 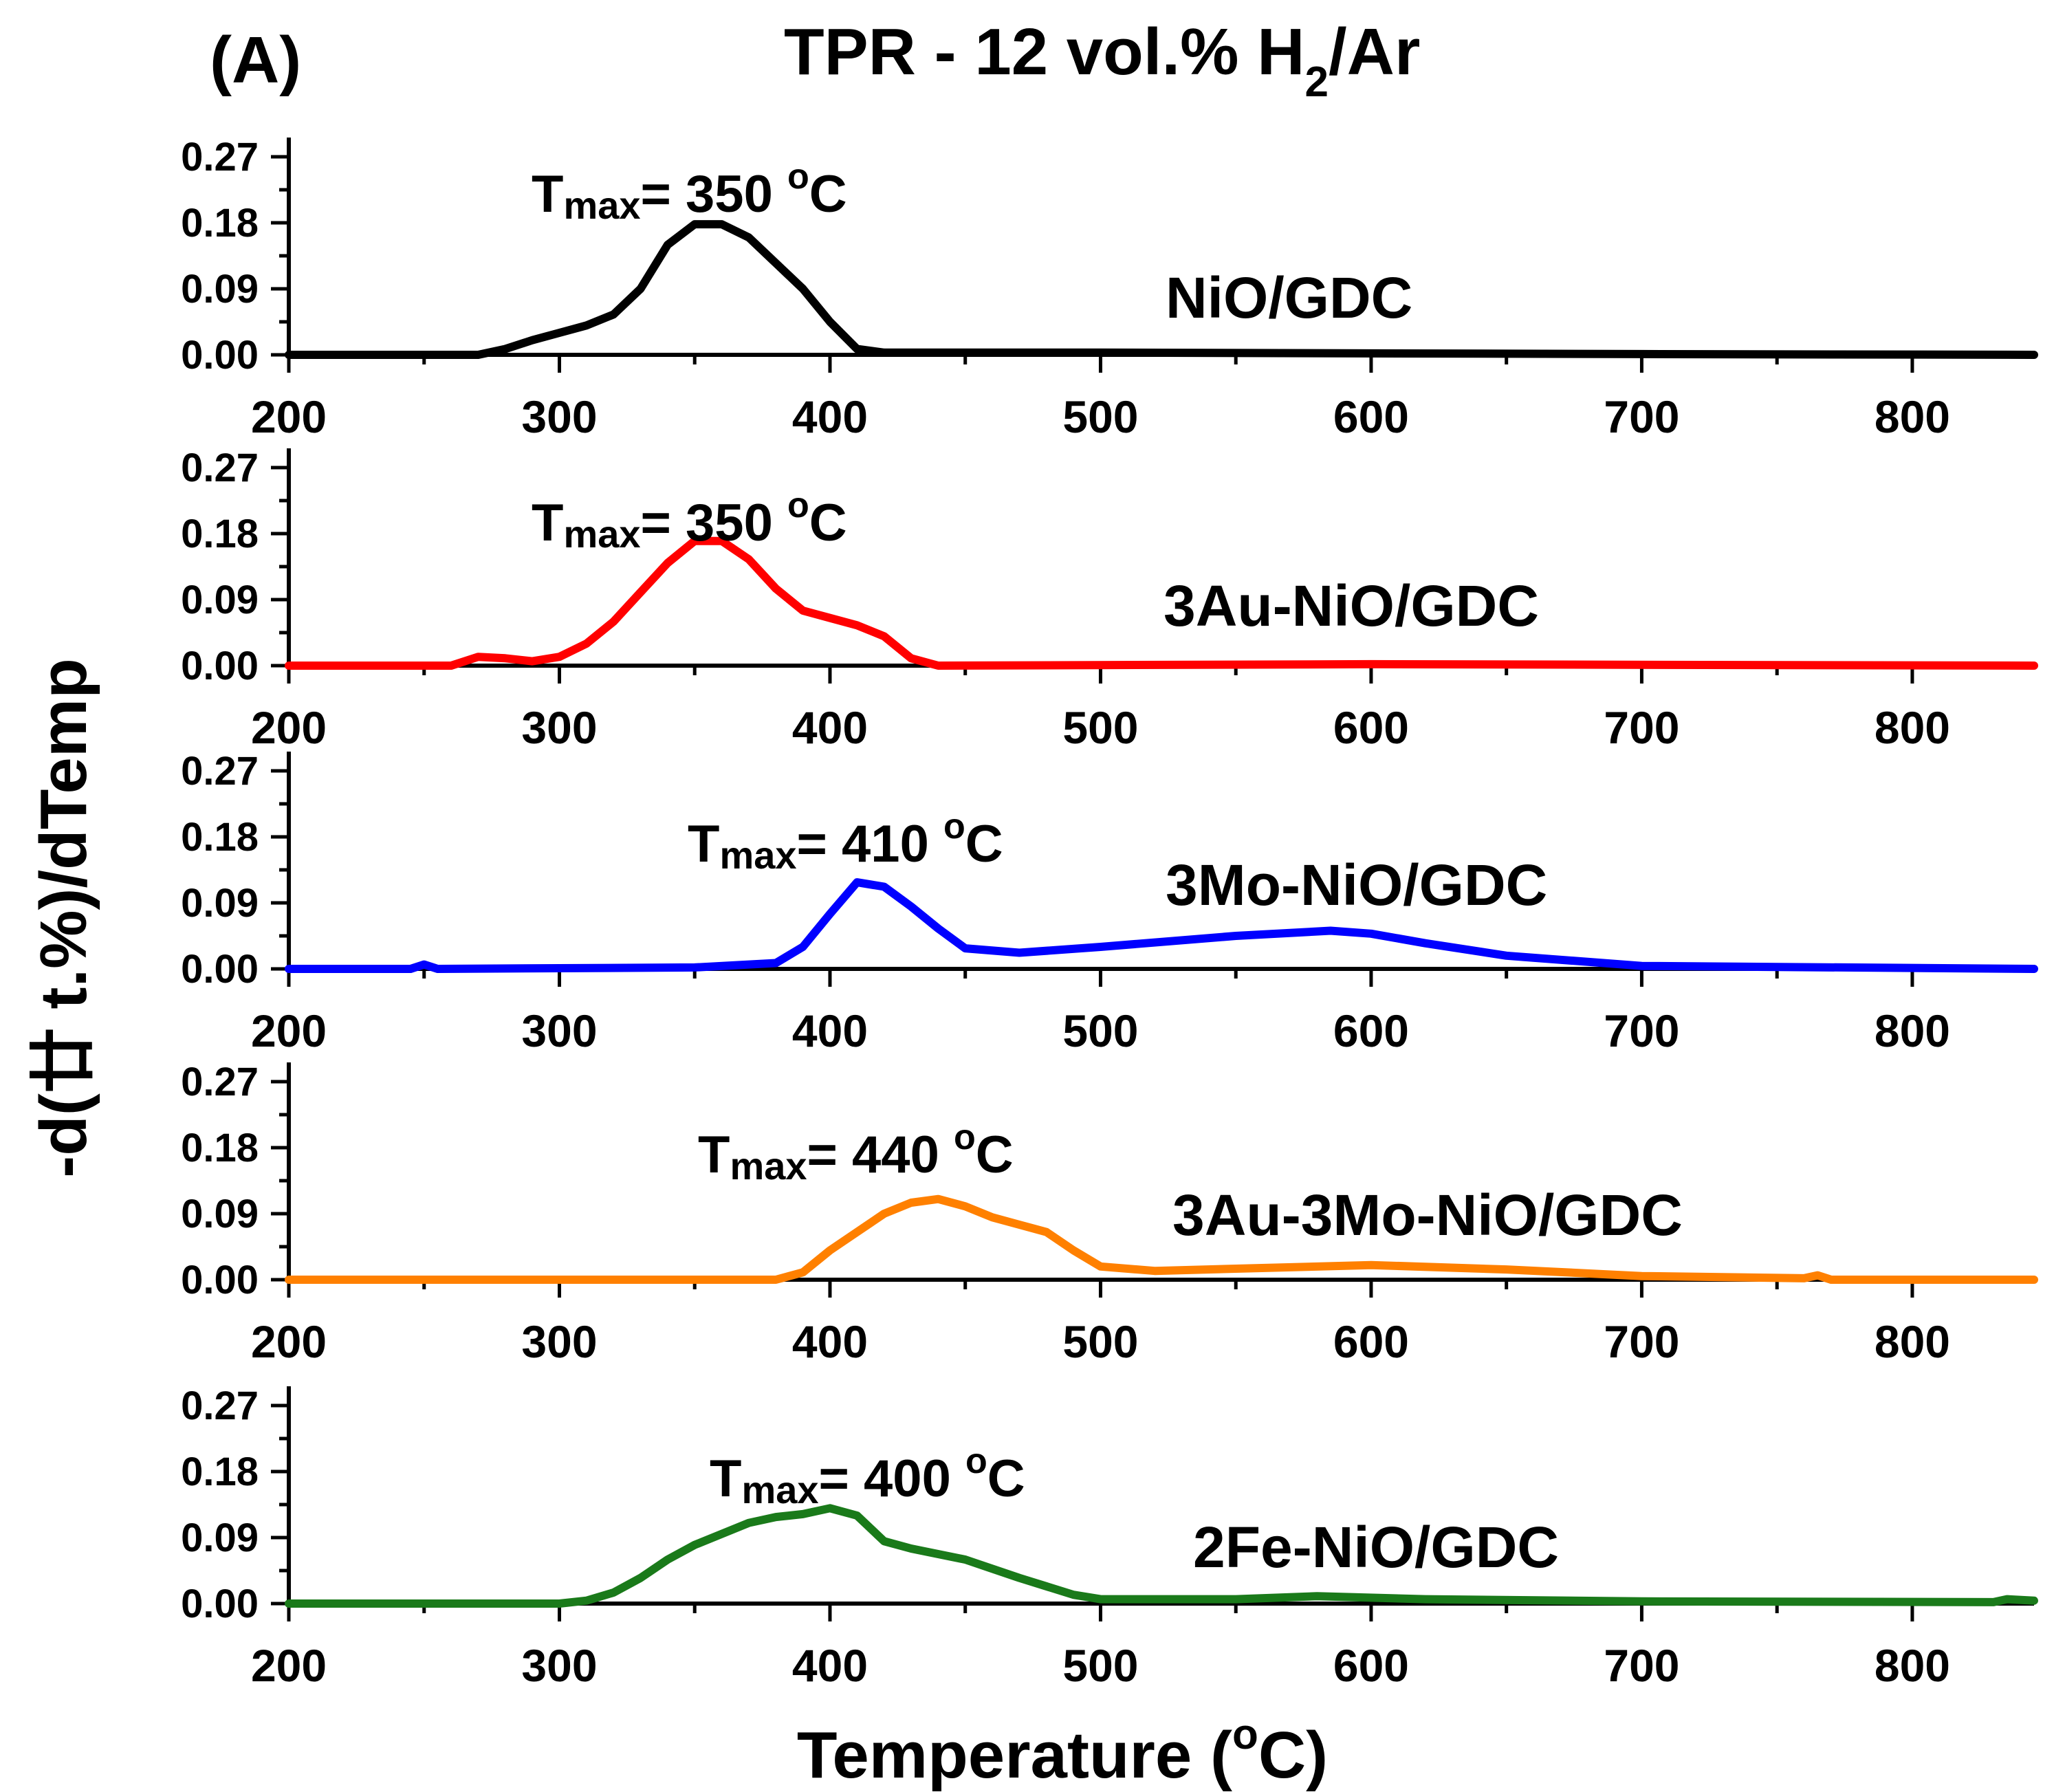 I want to click on panel-label: (A), so click(x=255, y=60).